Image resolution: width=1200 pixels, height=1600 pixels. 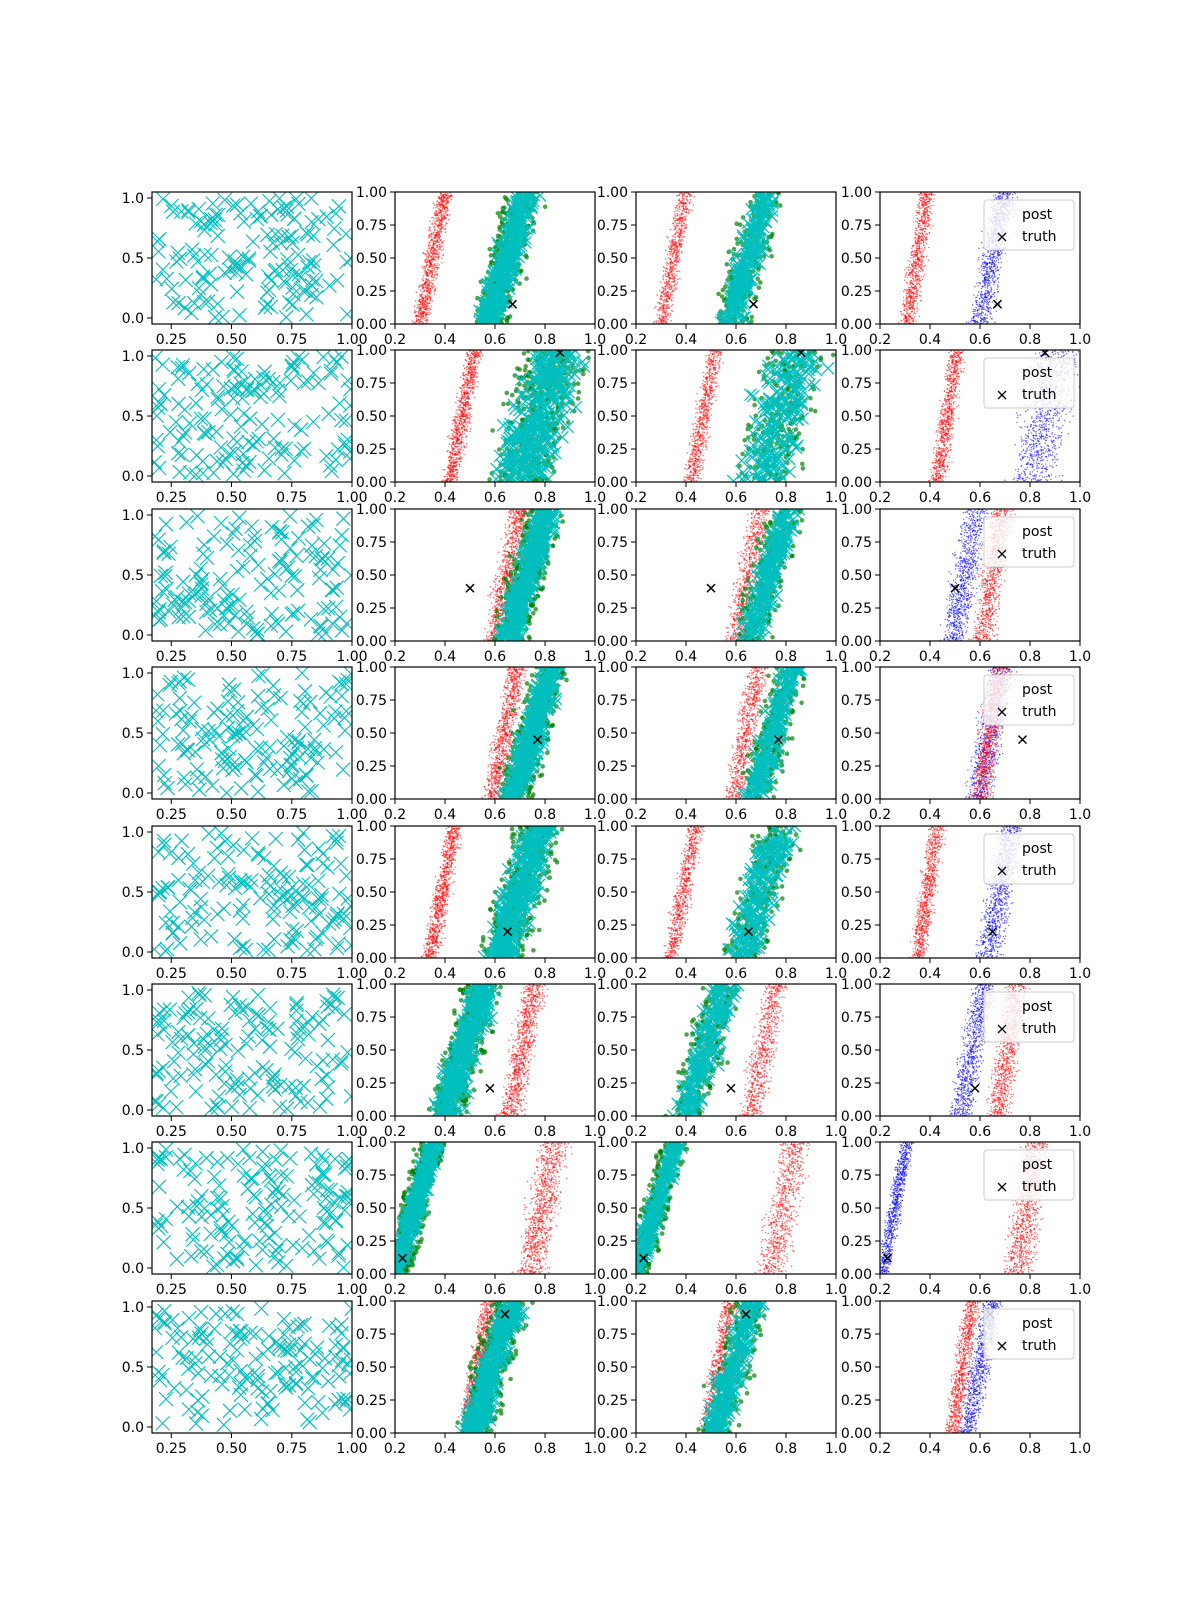 I want to click on cyan-samples-r1, so click(x=252, y=258).